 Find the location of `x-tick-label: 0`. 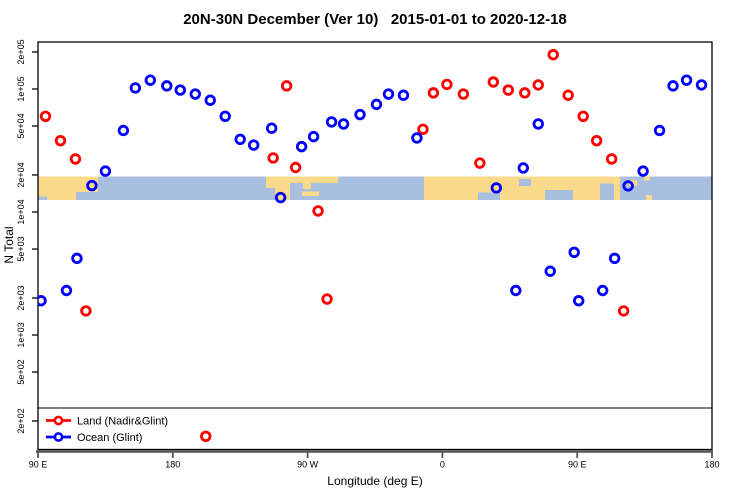

x-tick-label: 0 is located at coordinates (442, 465).